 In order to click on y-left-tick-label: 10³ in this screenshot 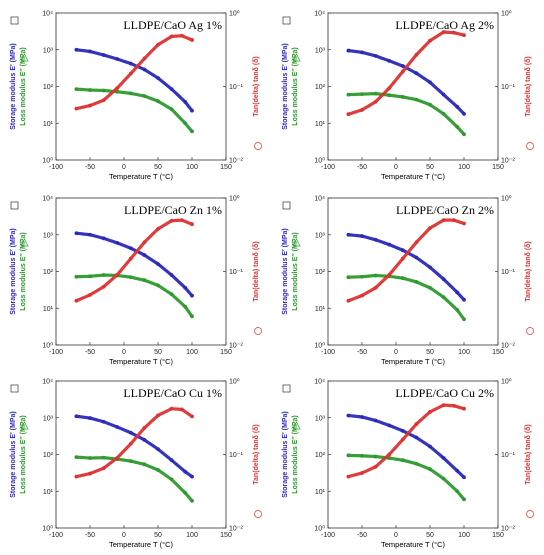, I will do `click(320, 235)`.